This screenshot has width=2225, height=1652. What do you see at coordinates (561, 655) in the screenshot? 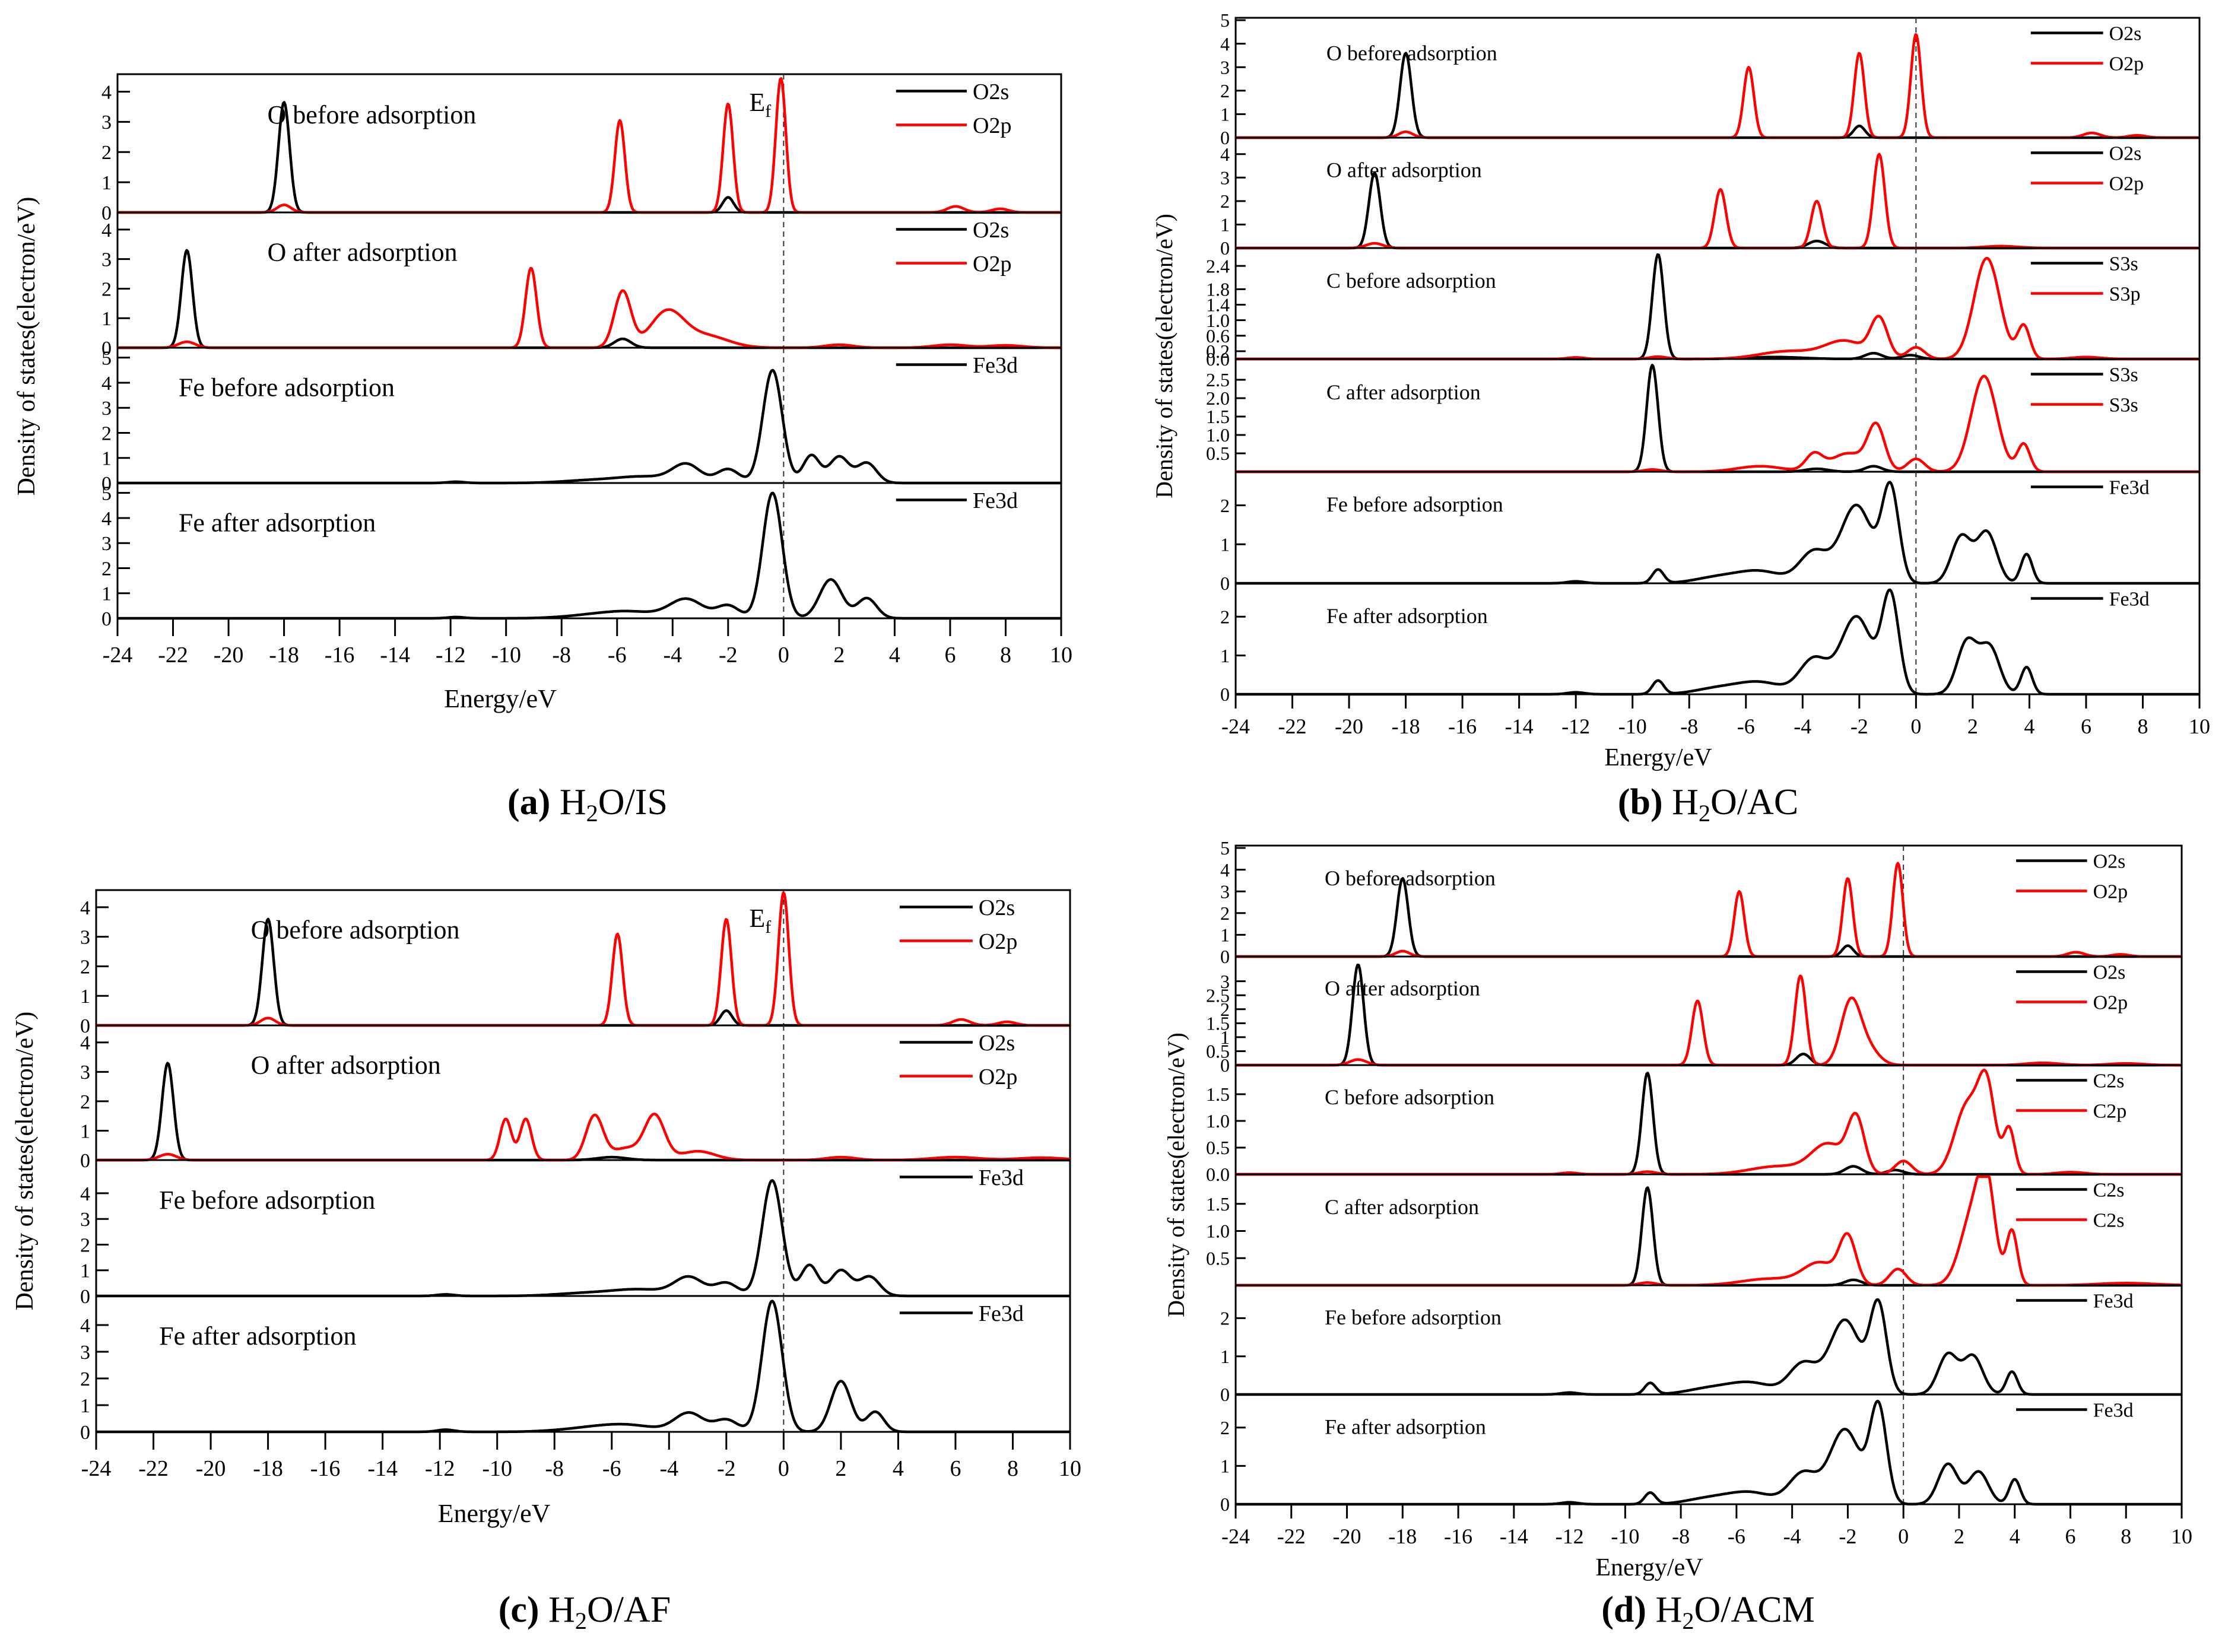
I see `x-tick-label: -8` at bounding box center [561, 655].